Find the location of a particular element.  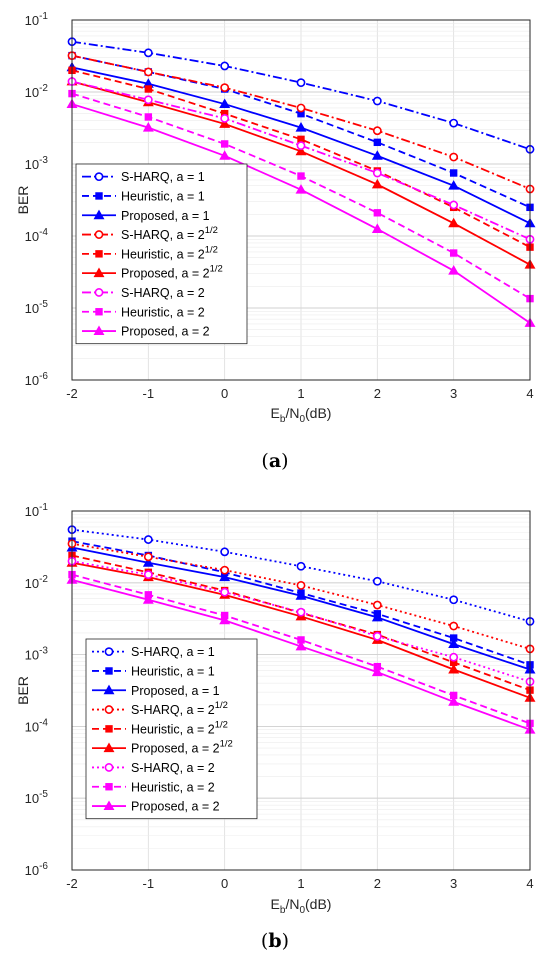

x-tick-label: -1 is located at coordinates (149, 883).